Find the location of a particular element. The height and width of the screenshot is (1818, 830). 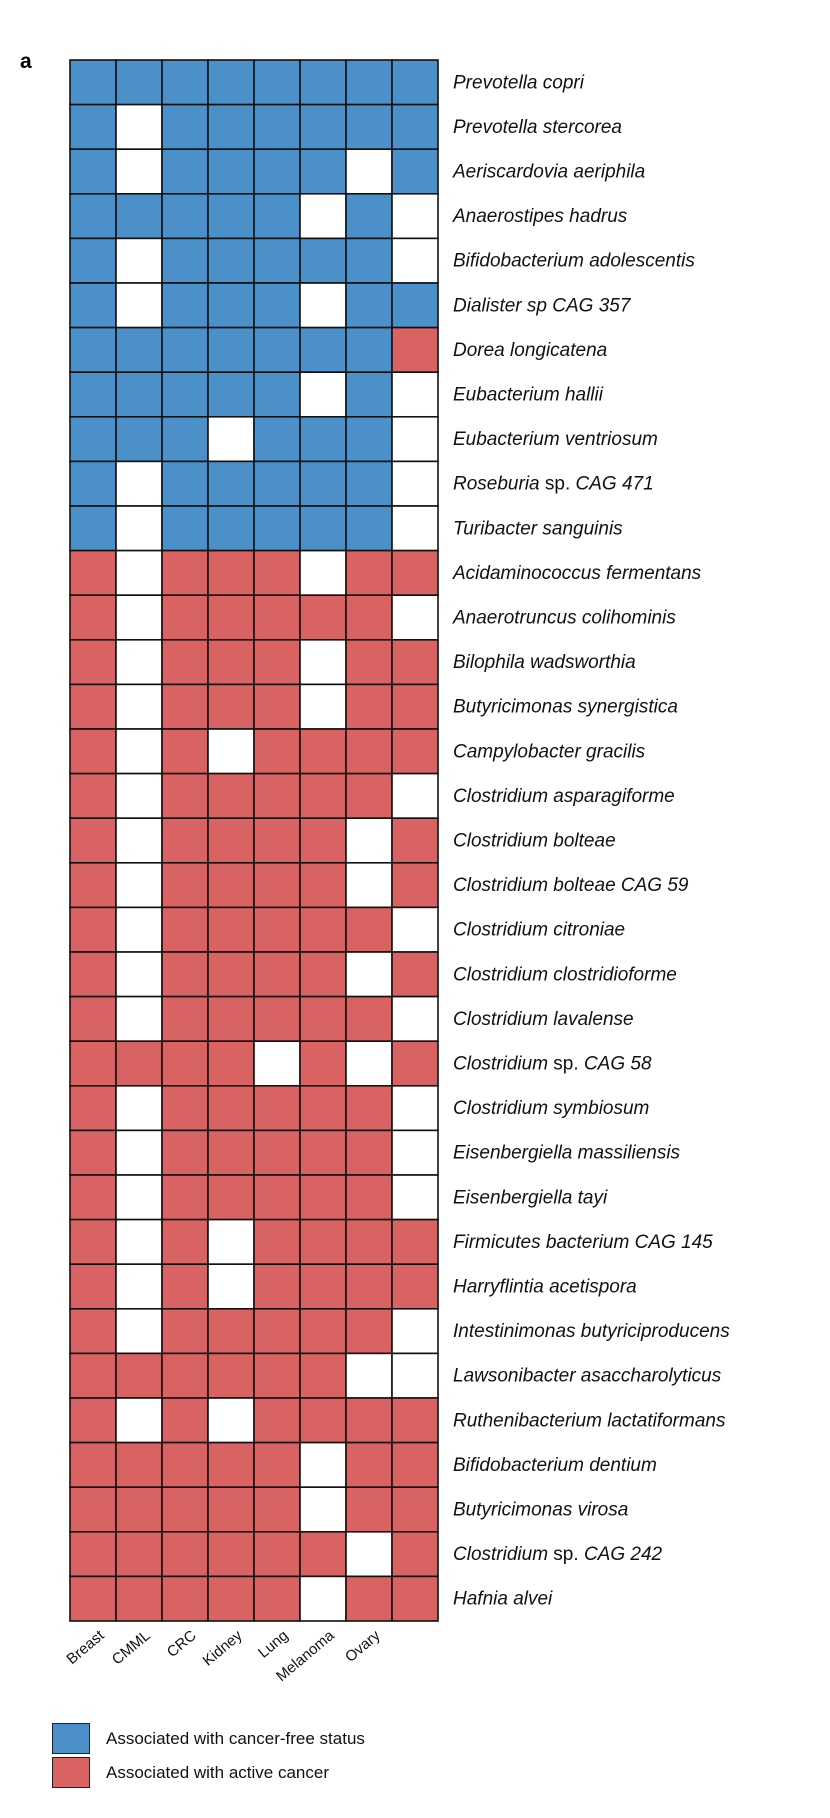

row-label: Bilophila wadsworthia is located at coordinates (544, 662).